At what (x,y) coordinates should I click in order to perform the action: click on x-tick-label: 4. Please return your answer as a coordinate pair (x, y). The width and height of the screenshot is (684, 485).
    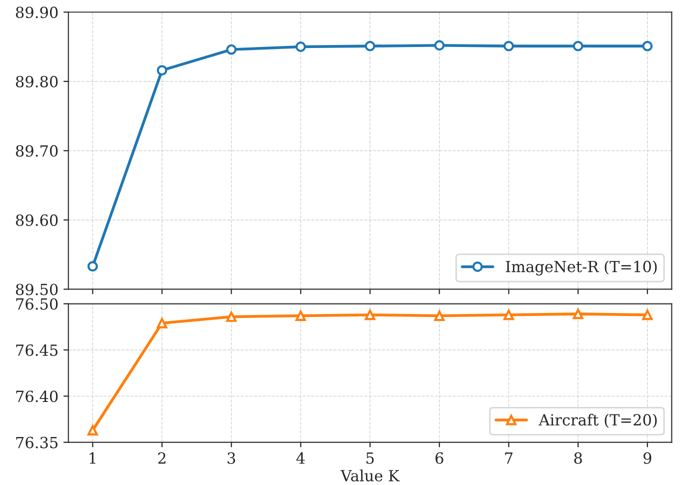
    Looking at the image, I should click on (300, 458).